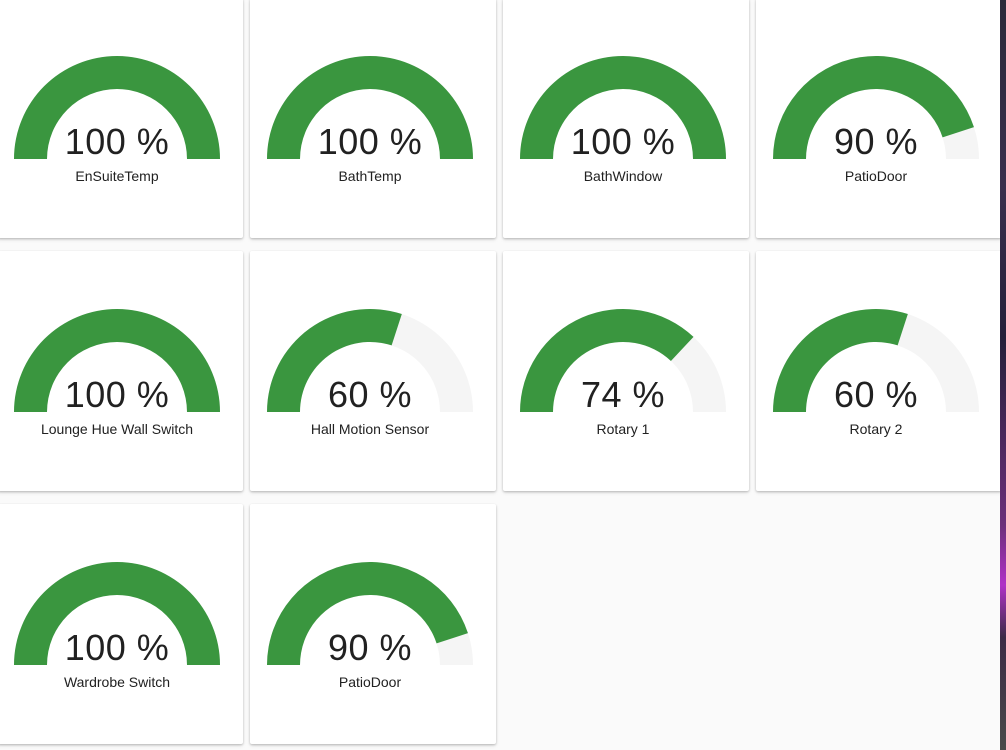 Image resolution: width=1006 pixels, height=750 pixels. What do you see at coordinates (370, 176) in the screenshot?
I see `gauge-label: BathTemp` at bounding box center [370, 176].